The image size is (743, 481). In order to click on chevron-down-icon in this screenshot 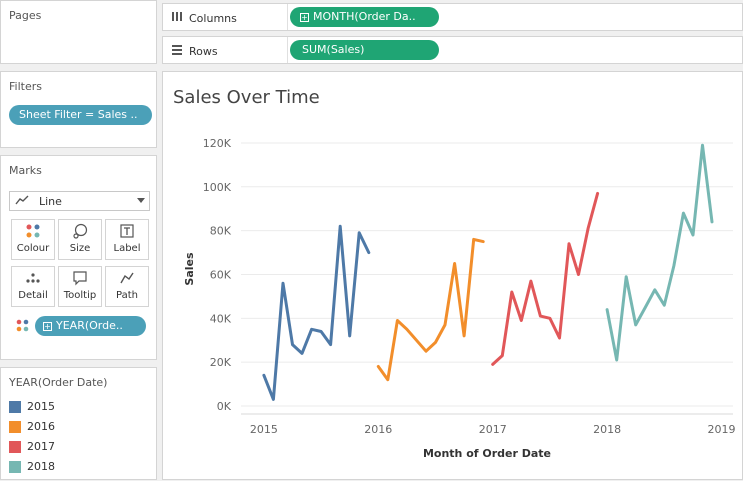, I will do `click(141, 200)`.